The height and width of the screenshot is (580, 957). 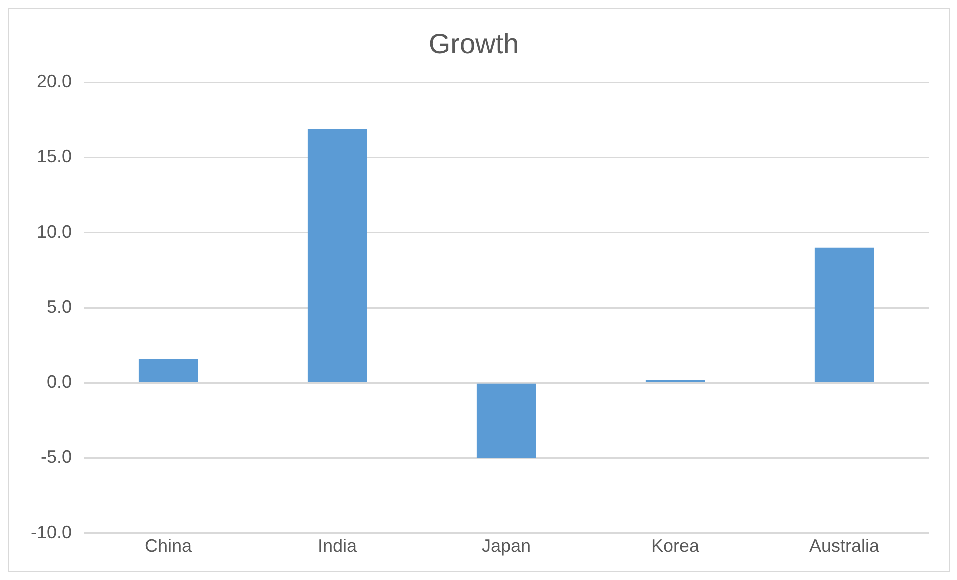 What do you see at coordinates (338, 546) in the screenshot?
I see `x-tick-label: India` at bounding box center [338, 546].